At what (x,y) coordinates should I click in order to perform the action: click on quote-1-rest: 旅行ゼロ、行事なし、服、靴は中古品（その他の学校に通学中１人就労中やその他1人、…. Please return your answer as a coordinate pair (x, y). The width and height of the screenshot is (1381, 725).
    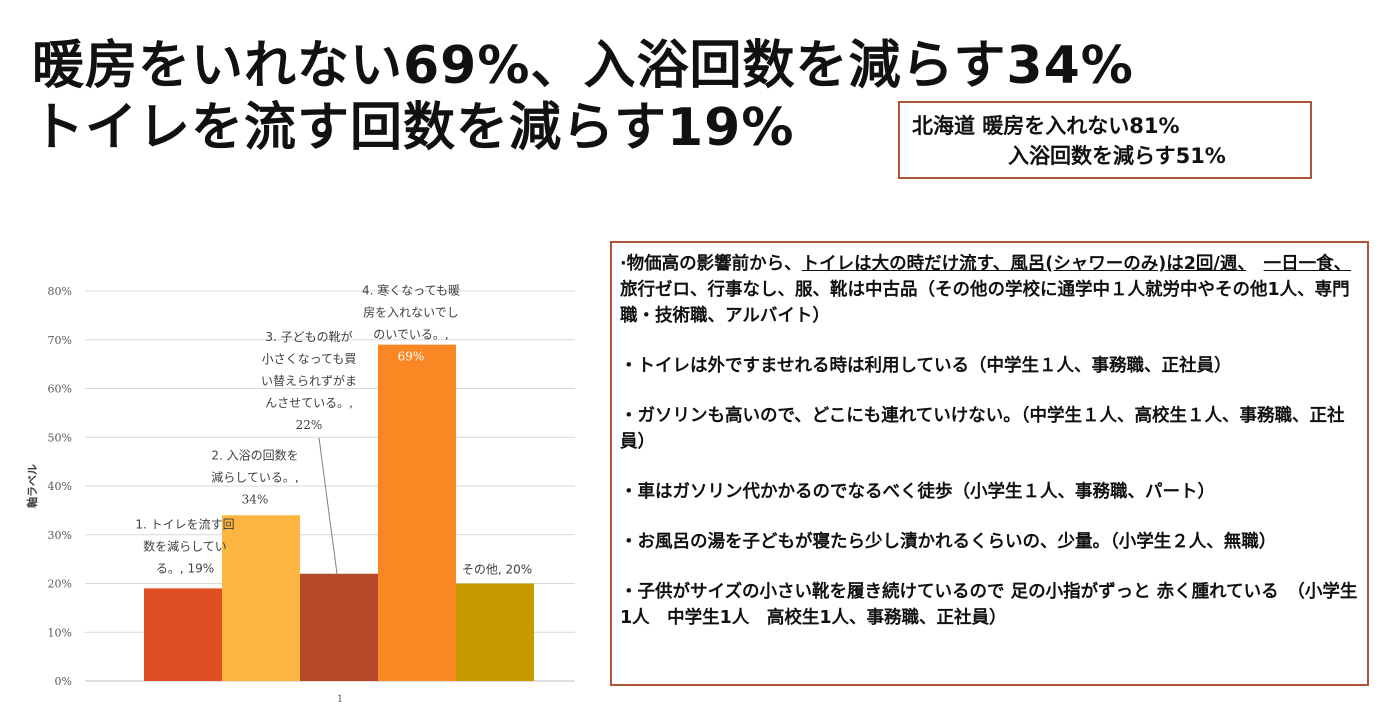
    Looking at the image, I should click on (985, 303).